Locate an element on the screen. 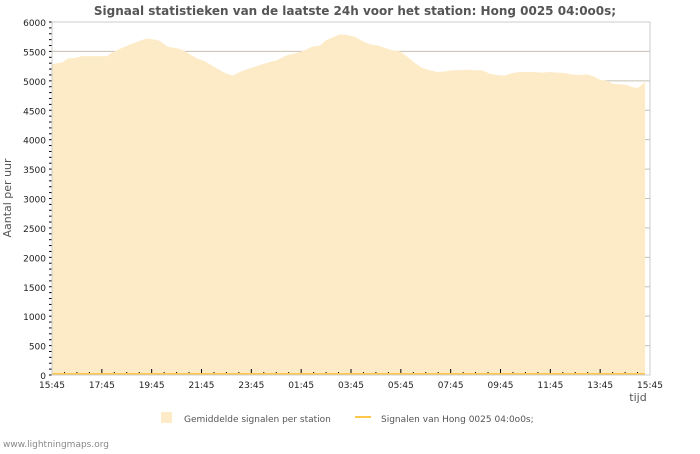 This screenshot has height=454, width=700. y-tick-label: 4500 is located at coordinates (34, 112).